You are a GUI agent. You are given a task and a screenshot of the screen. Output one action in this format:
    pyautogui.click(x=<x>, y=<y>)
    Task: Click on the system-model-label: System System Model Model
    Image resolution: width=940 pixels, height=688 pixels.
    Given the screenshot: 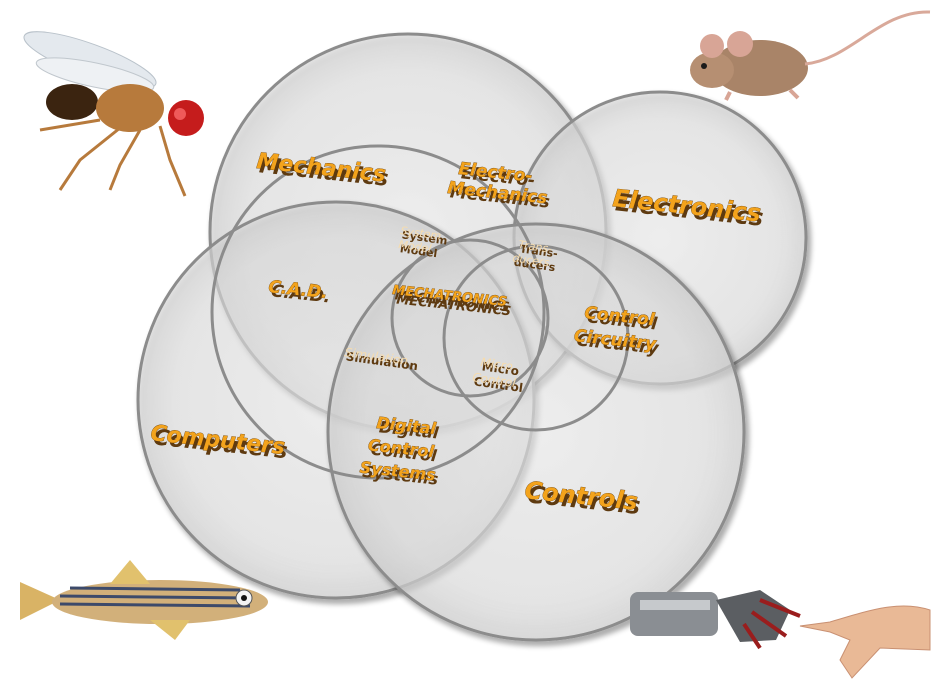 What is the action you would take?
    pyautogui.click(x=423, y=242)
    